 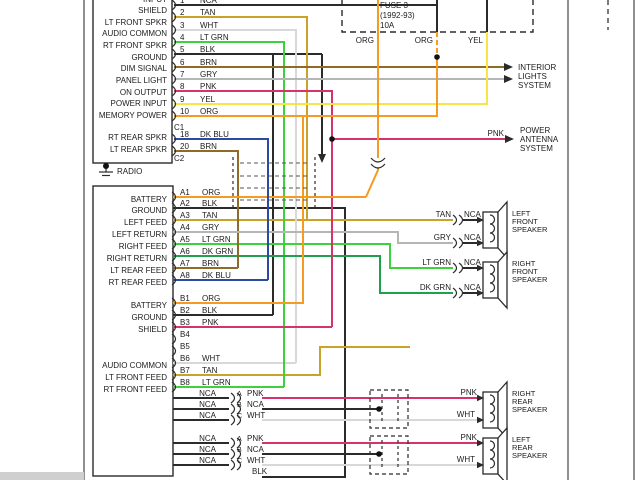 What do you see at coordinates (322, 158) in the screenshot?
I see `down-arrow` at bounding box center [322, 158].